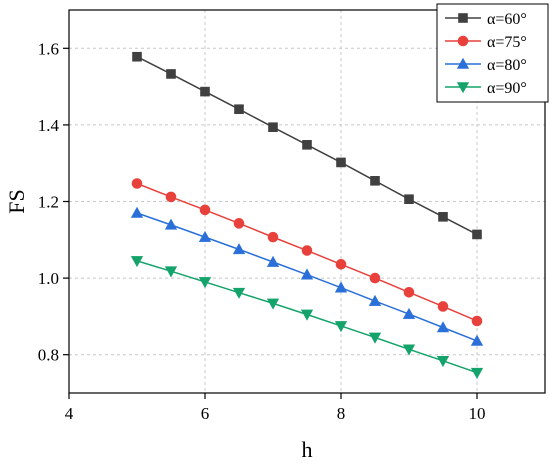  Describe the element at coordinates (507, 65) in the screenshot. I see `legend-label: α=80°` at that location.